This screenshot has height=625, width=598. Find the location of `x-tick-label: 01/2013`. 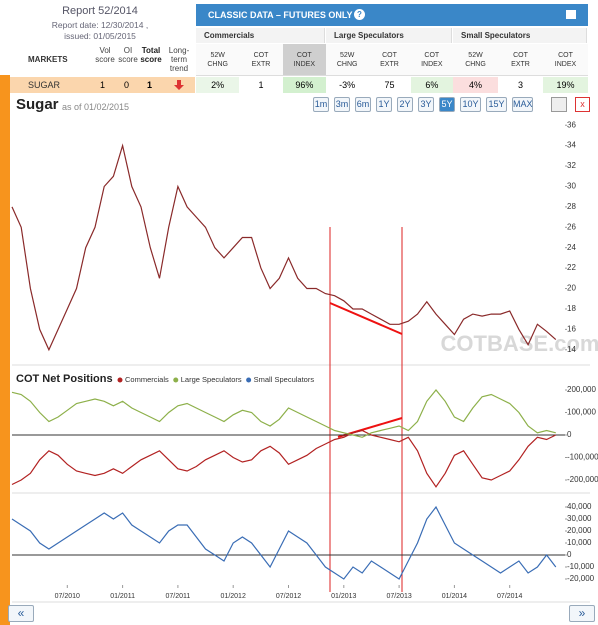

x-tick-label: 01/2013 is located at coordinates (343, 596).